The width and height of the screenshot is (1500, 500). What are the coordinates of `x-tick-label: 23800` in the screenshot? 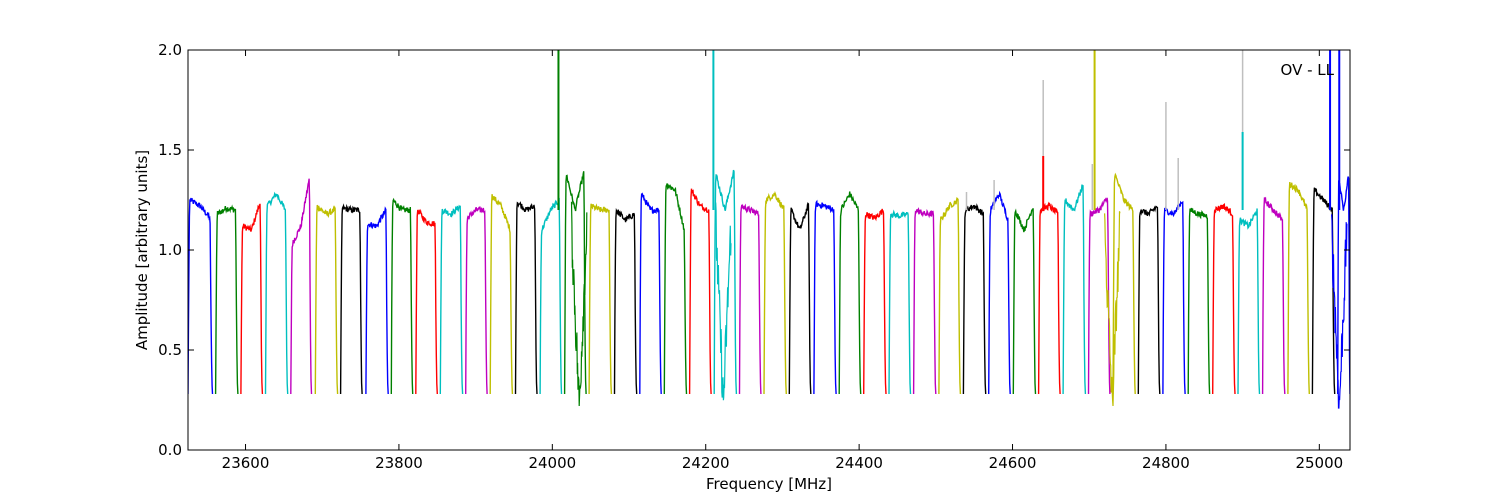 It's located at (399, 463).